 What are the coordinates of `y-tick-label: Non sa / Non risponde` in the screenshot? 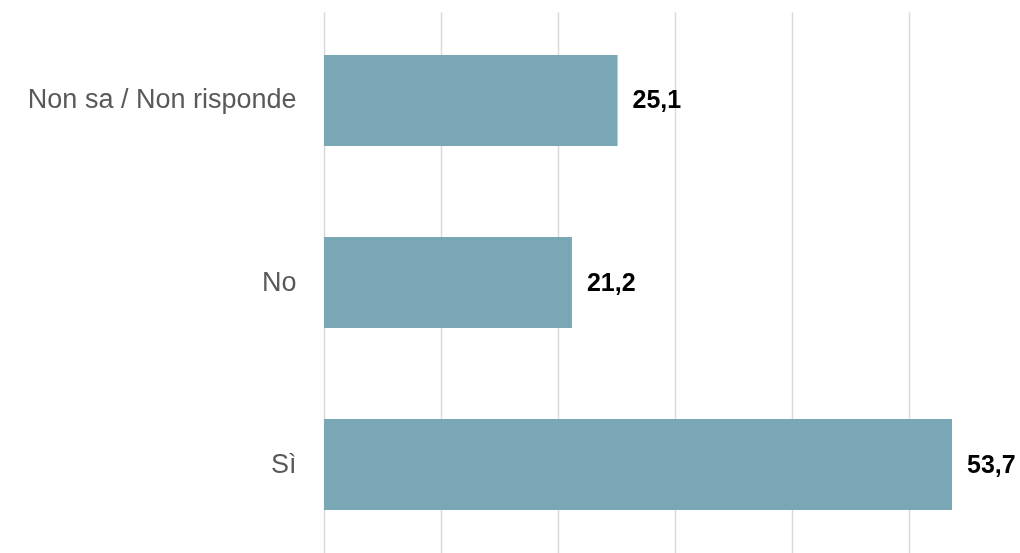 It's located at (162, 99).